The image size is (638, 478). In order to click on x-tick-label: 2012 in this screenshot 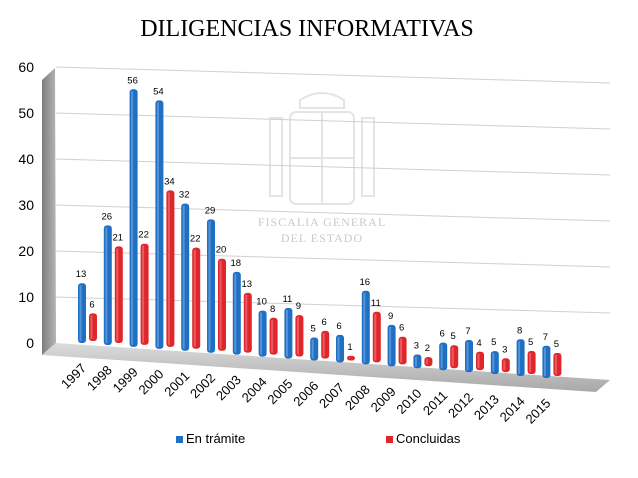, I will do `click(460, 405)`.